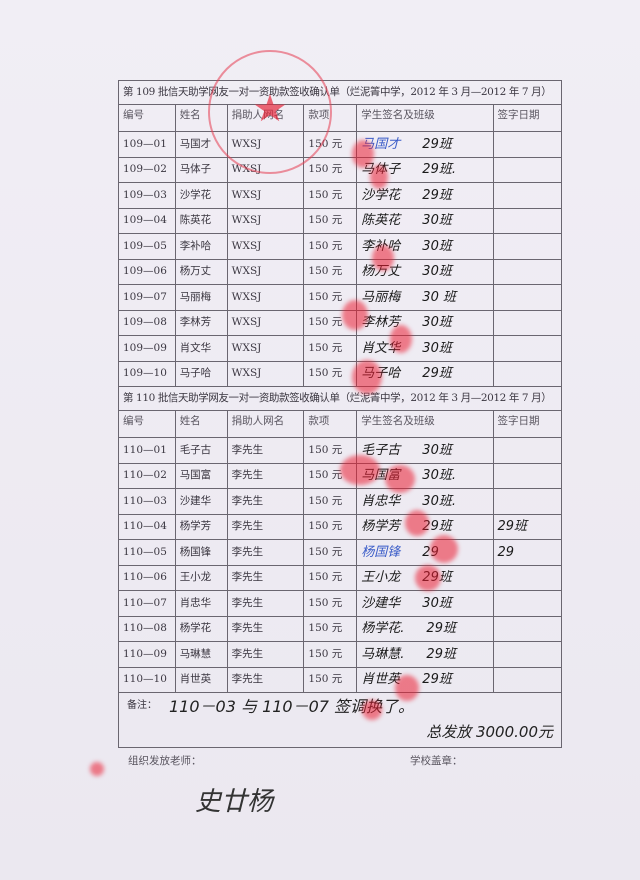 This screenshot has height=880, width=640. I want to click on column-header: 捐助人网名, so click(265, 118).